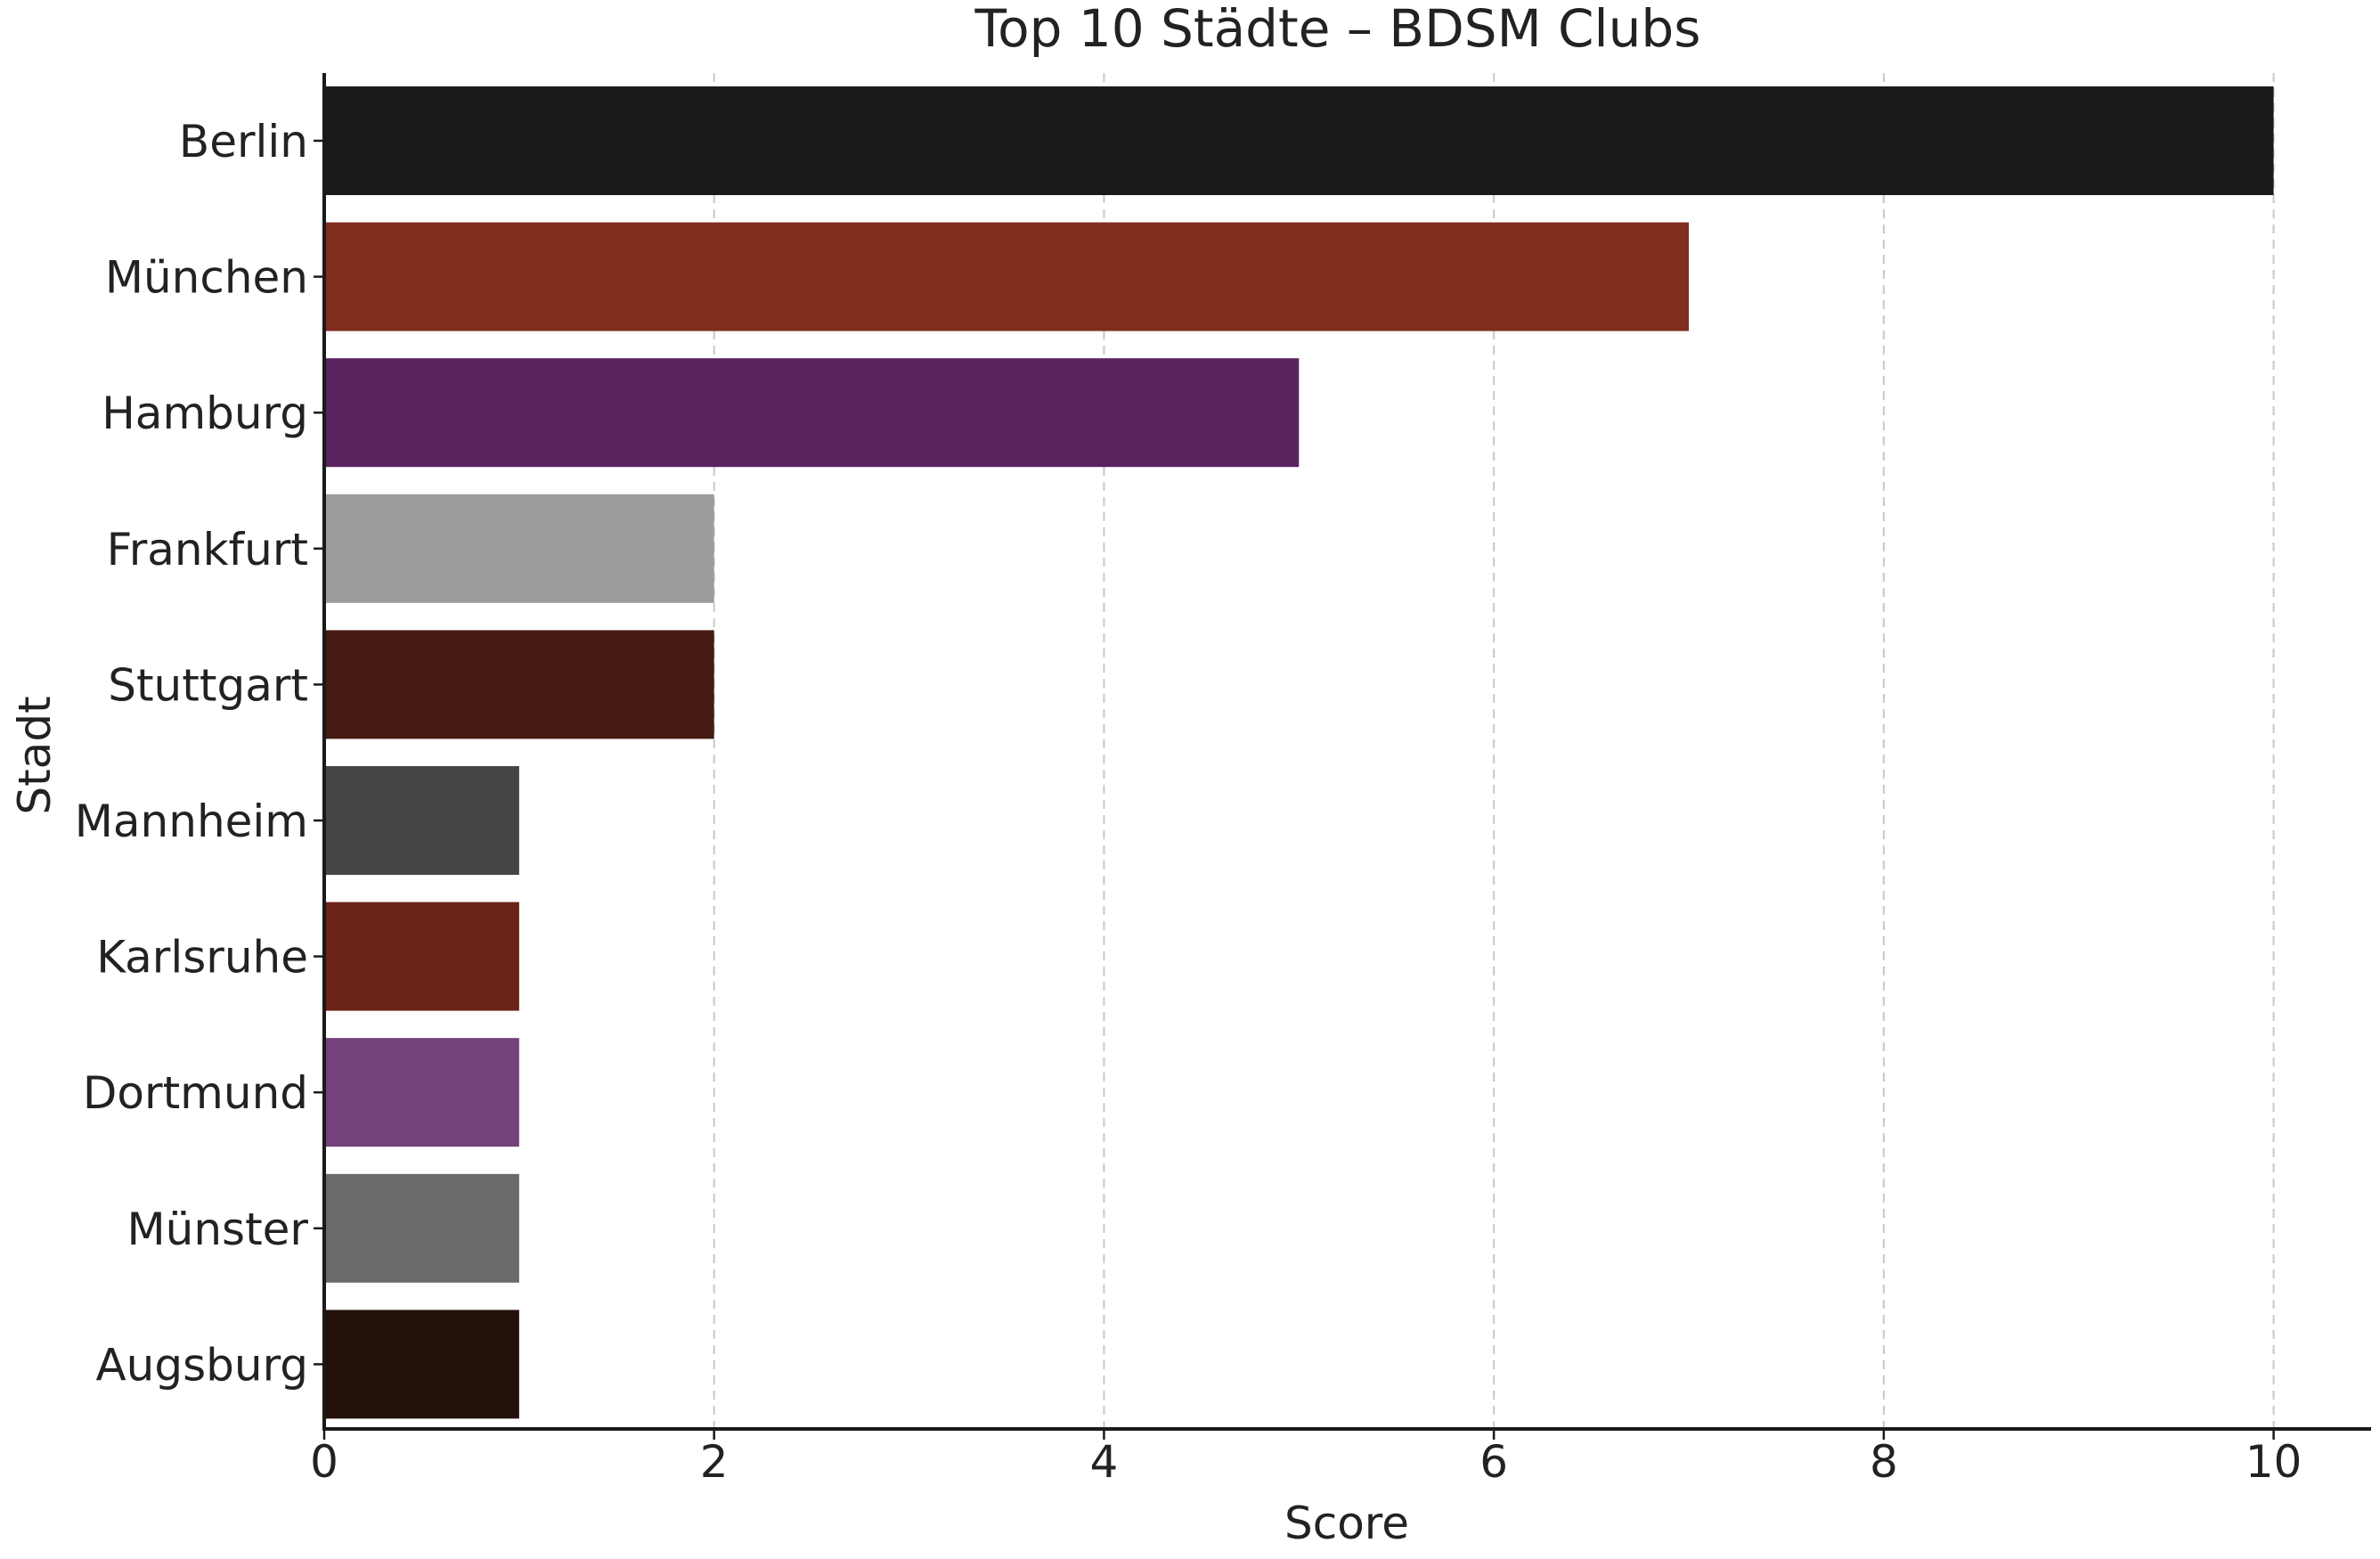  I want to click on x-tick-label-10: 10, so click(2275, 1462).